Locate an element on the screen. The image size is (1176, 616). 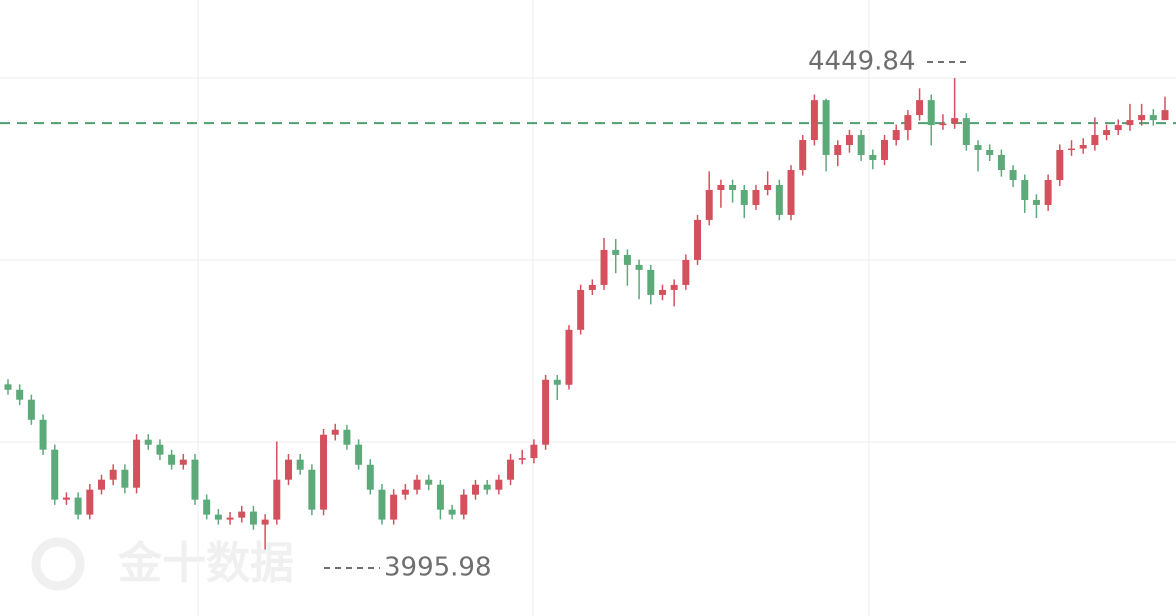
watermark-logo is located at coordinates (58, 564).